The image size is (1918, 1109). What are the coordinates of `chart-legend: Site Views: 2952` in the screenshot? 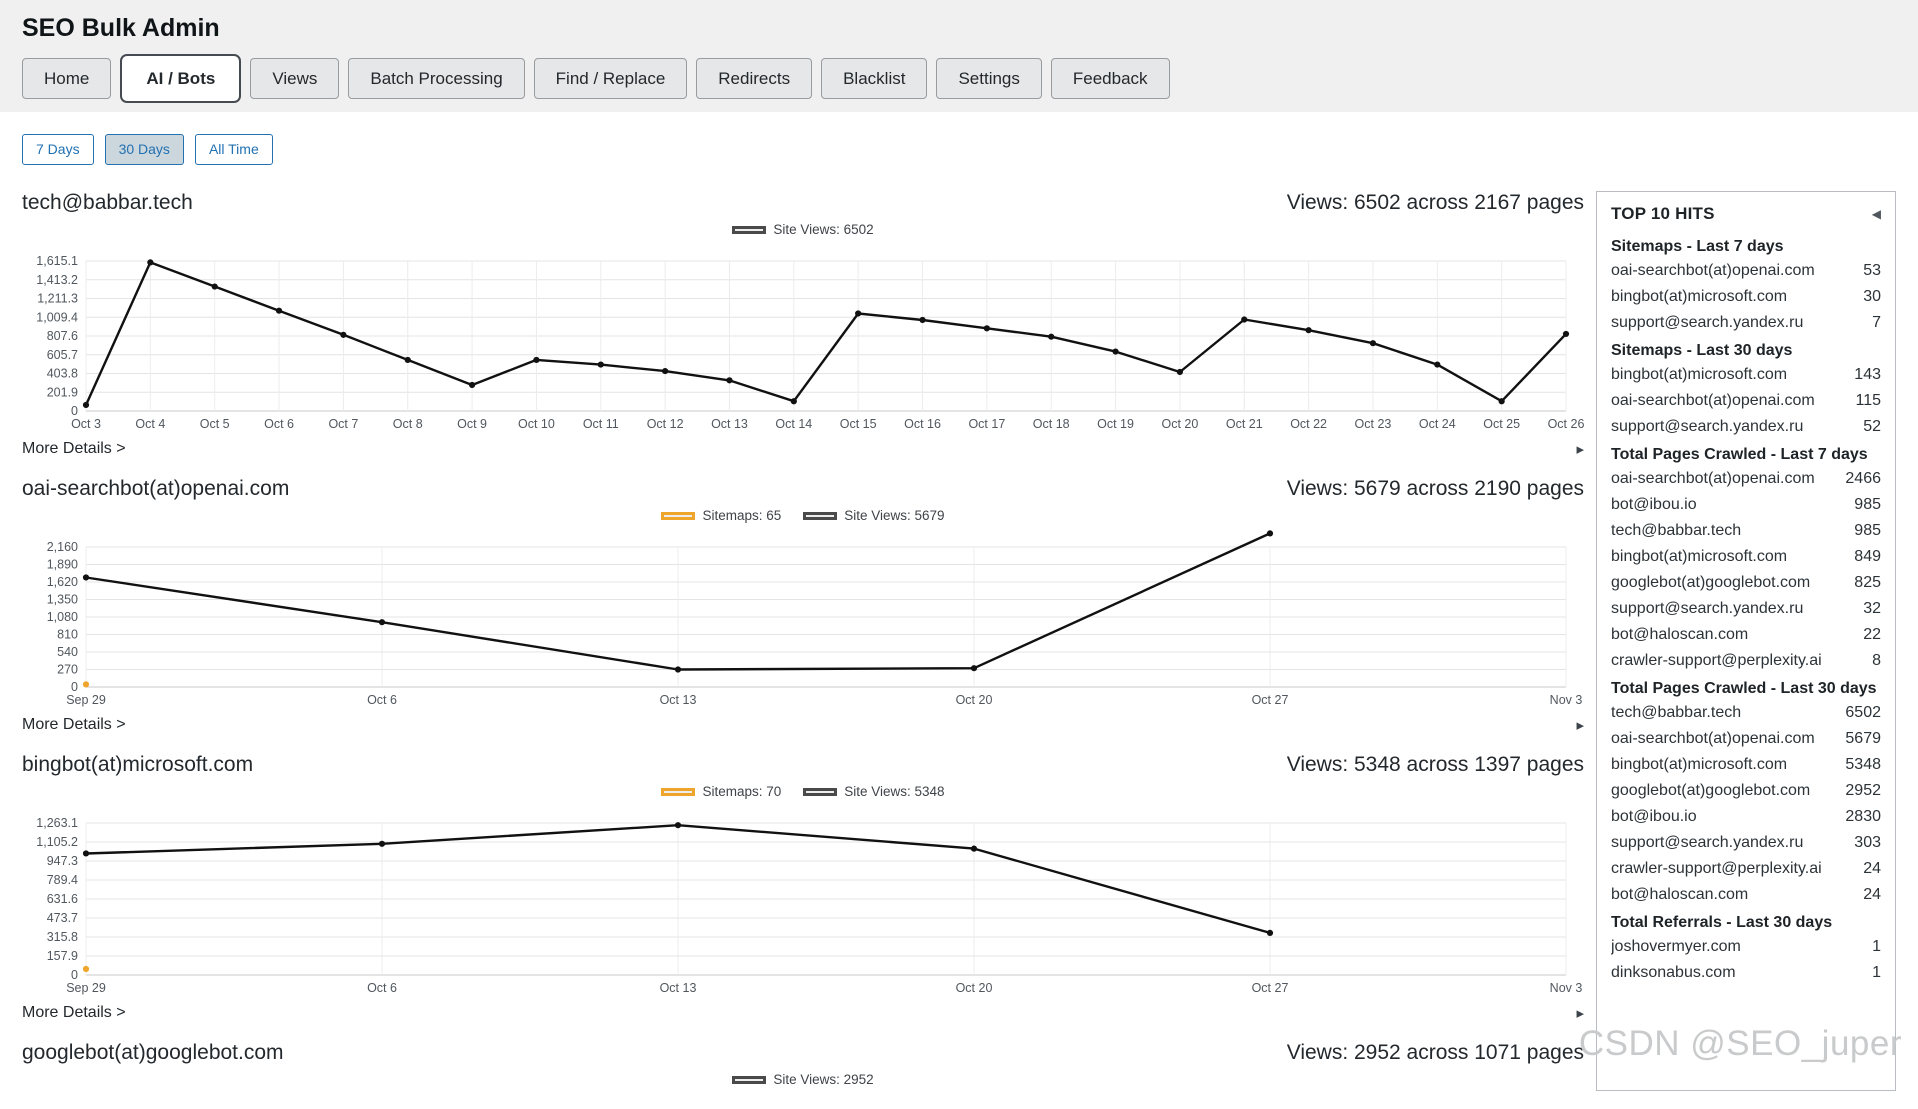 It's located at (803, 1080).